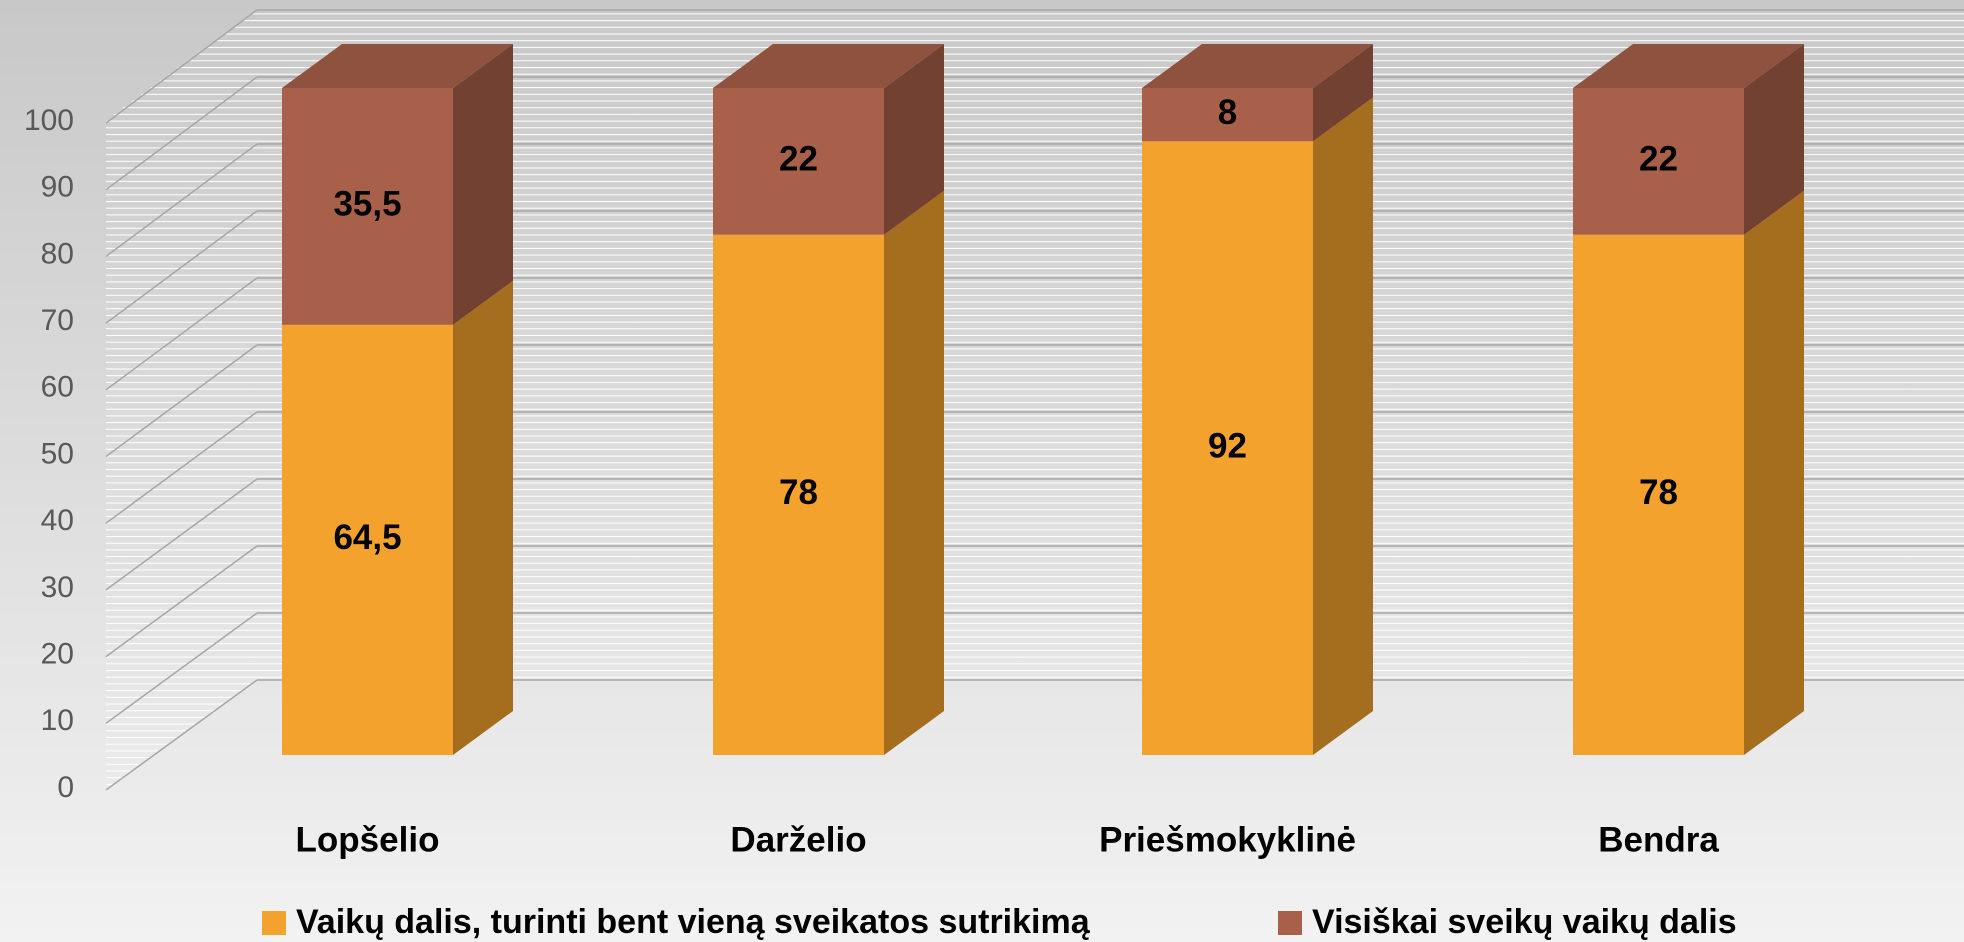 The height and width of the screenshot is (942, 1964). What do you see at coordinates (57, 187) in the screenshot?
I see `y-tick-label: 90` at bounding box center [57, 187].